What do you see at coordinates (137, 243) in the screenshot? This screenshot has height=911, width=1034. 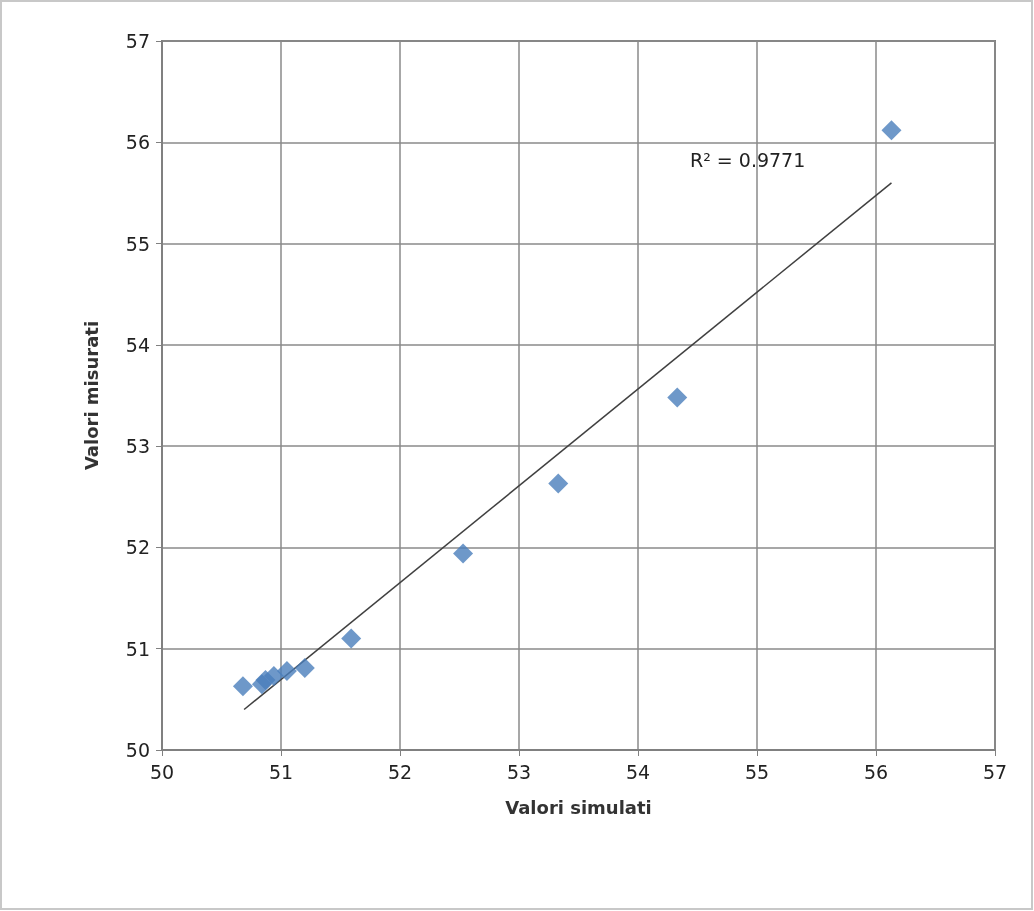 I see `y-tick-label: 55` at bounding box center [137, 243].